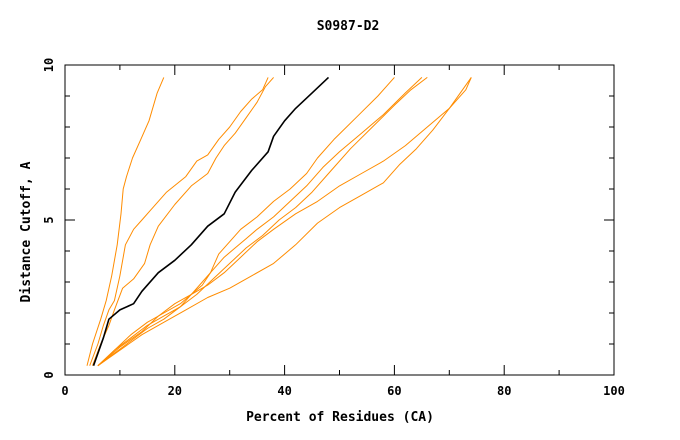  Describe the element at coordinates (49, 219) in the screenshot. I see `y-tick-label: 5` at that location.